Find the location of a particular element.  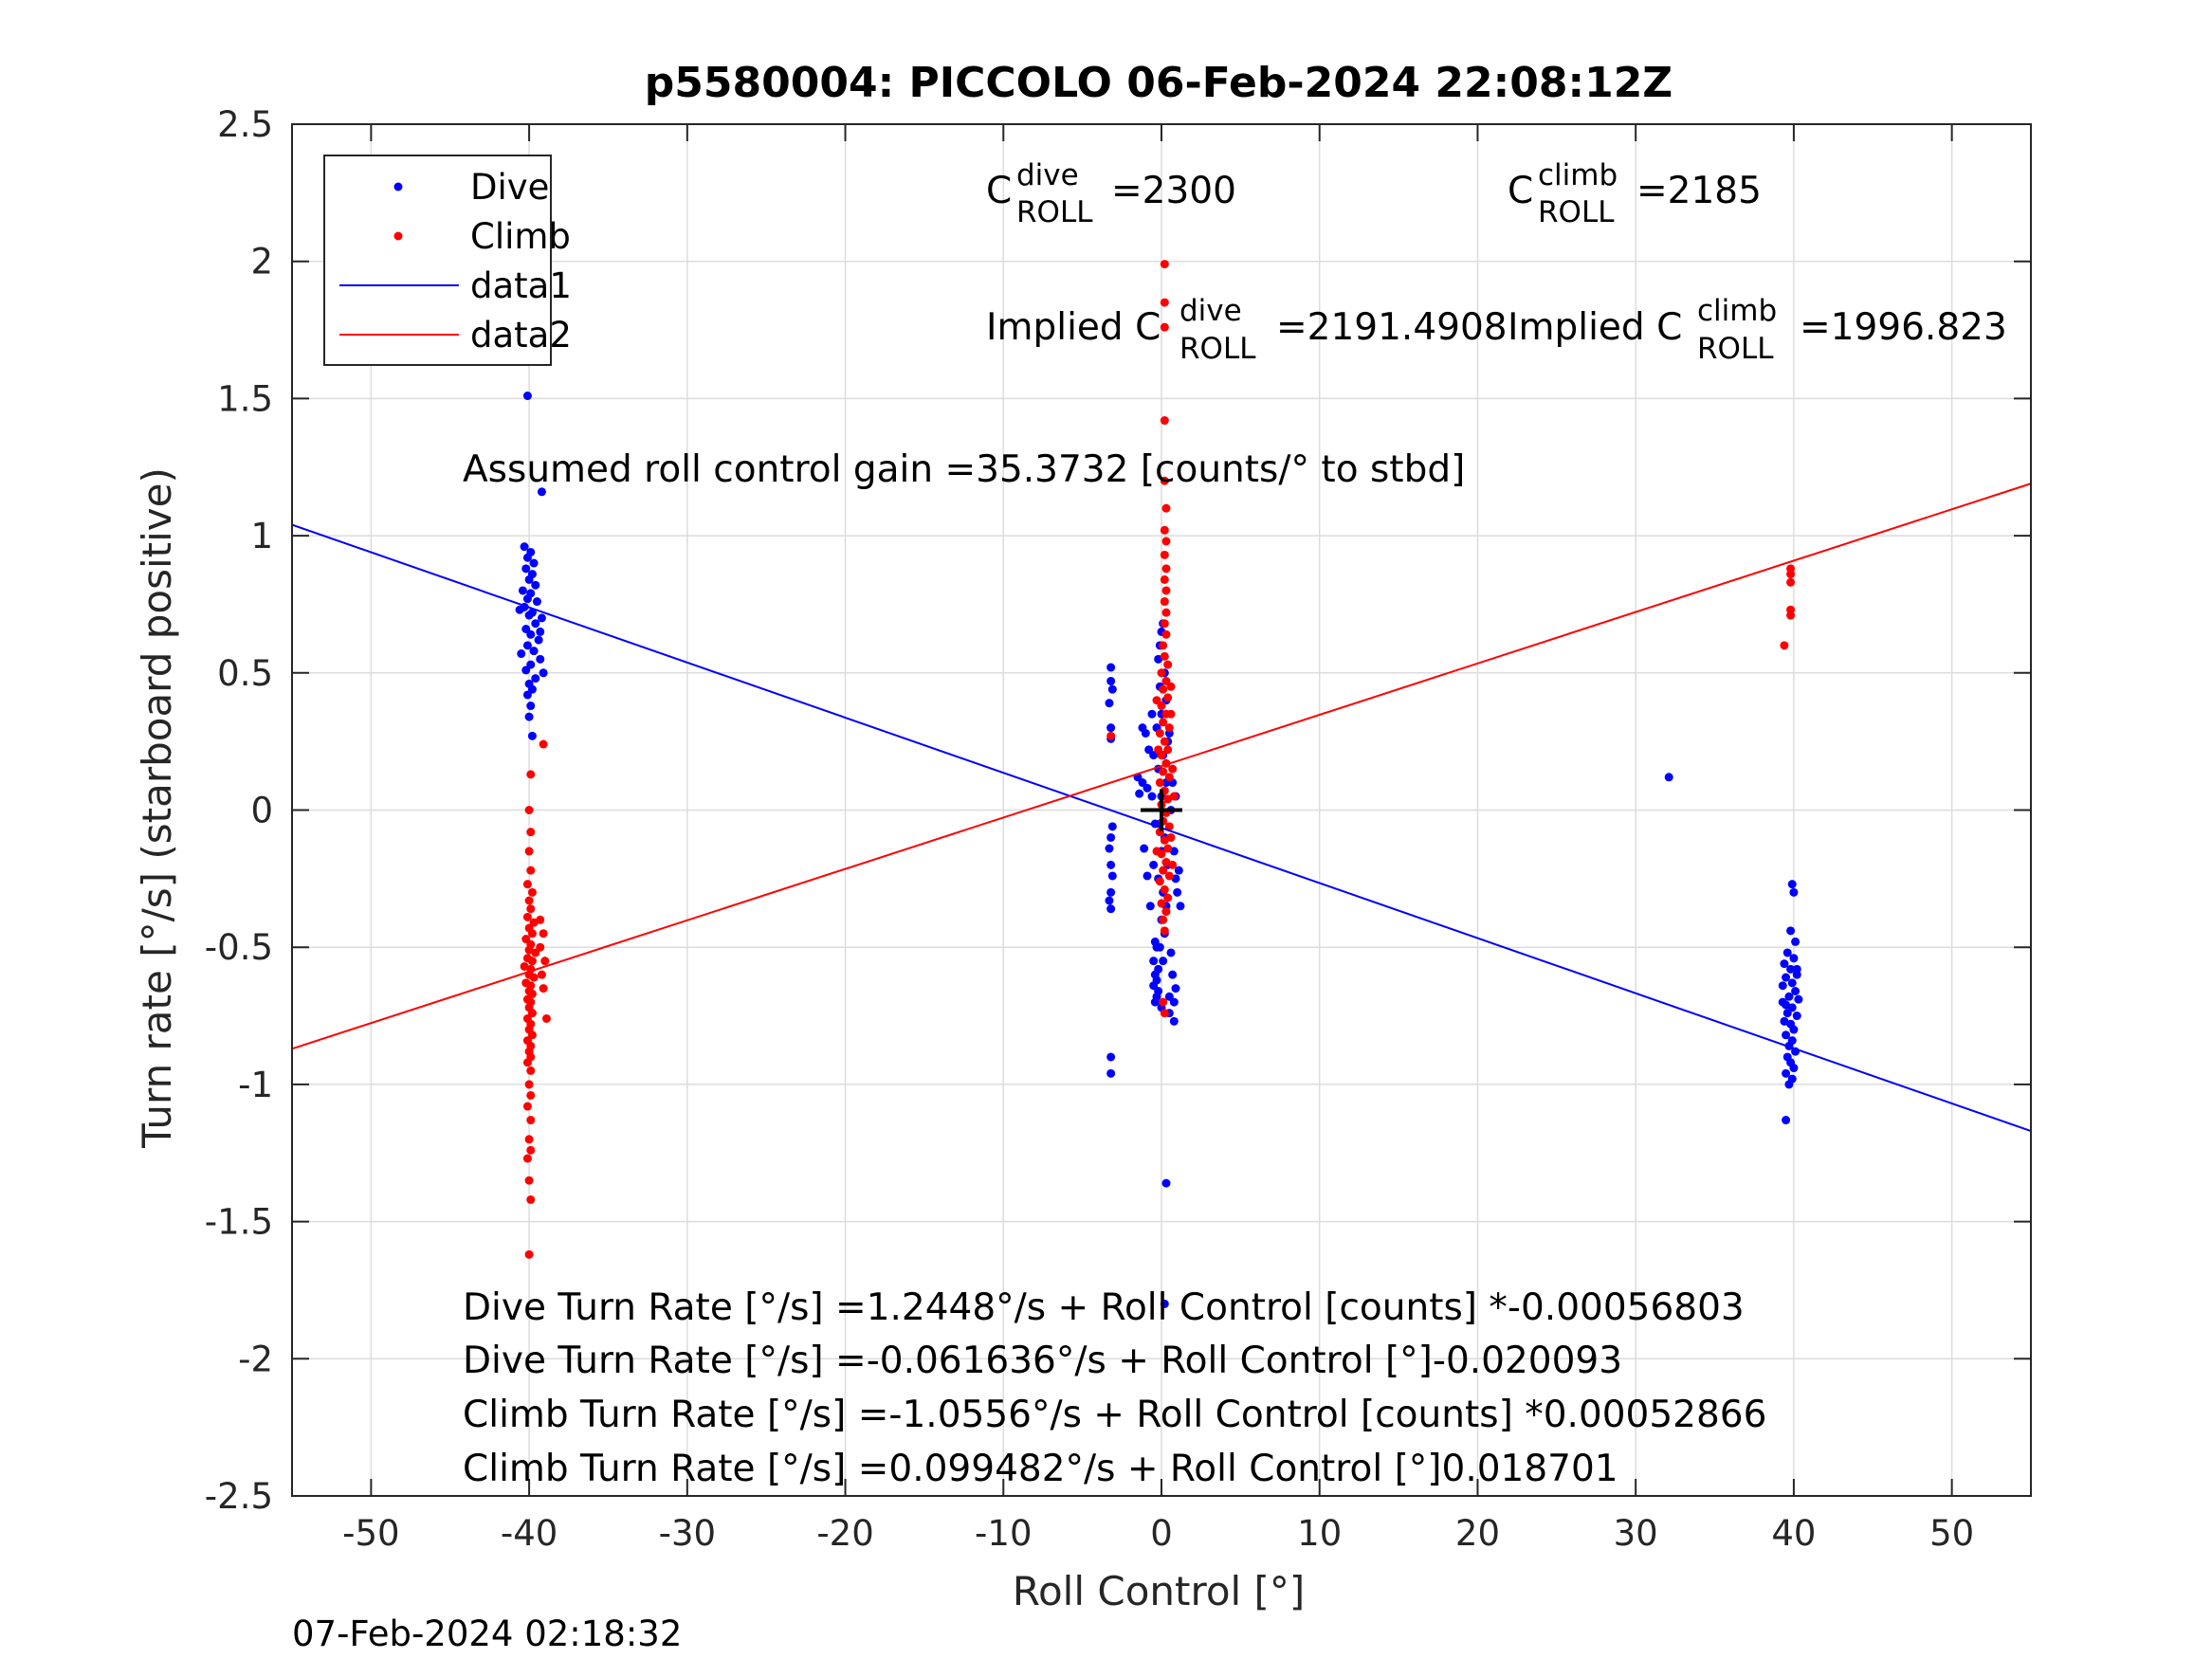

c-roll-climb-annotation: C climb ROLL =2185 is located at coordinates (1635, 193).